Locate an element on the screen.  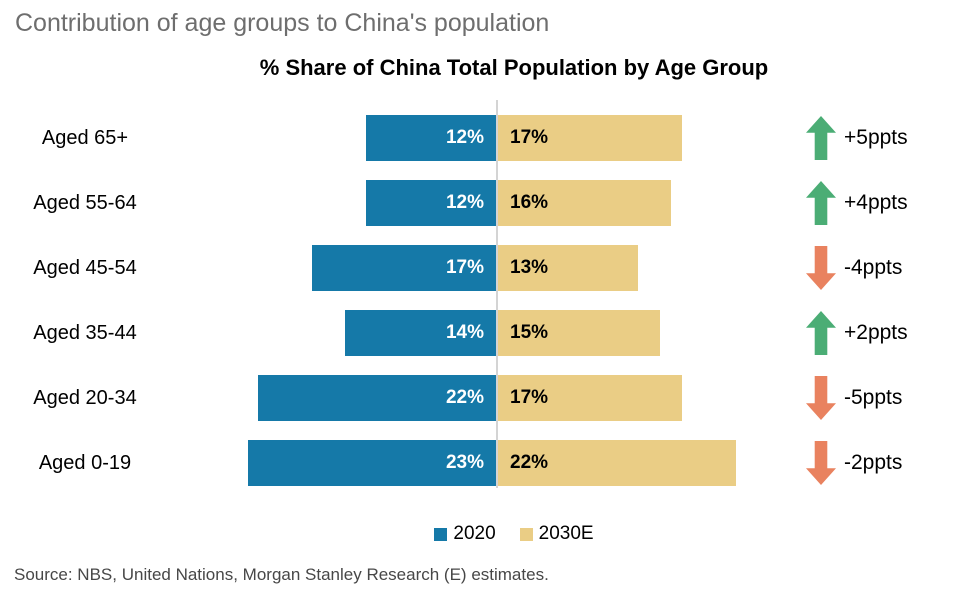
center-axis-line is located at coordinates (497, 294).